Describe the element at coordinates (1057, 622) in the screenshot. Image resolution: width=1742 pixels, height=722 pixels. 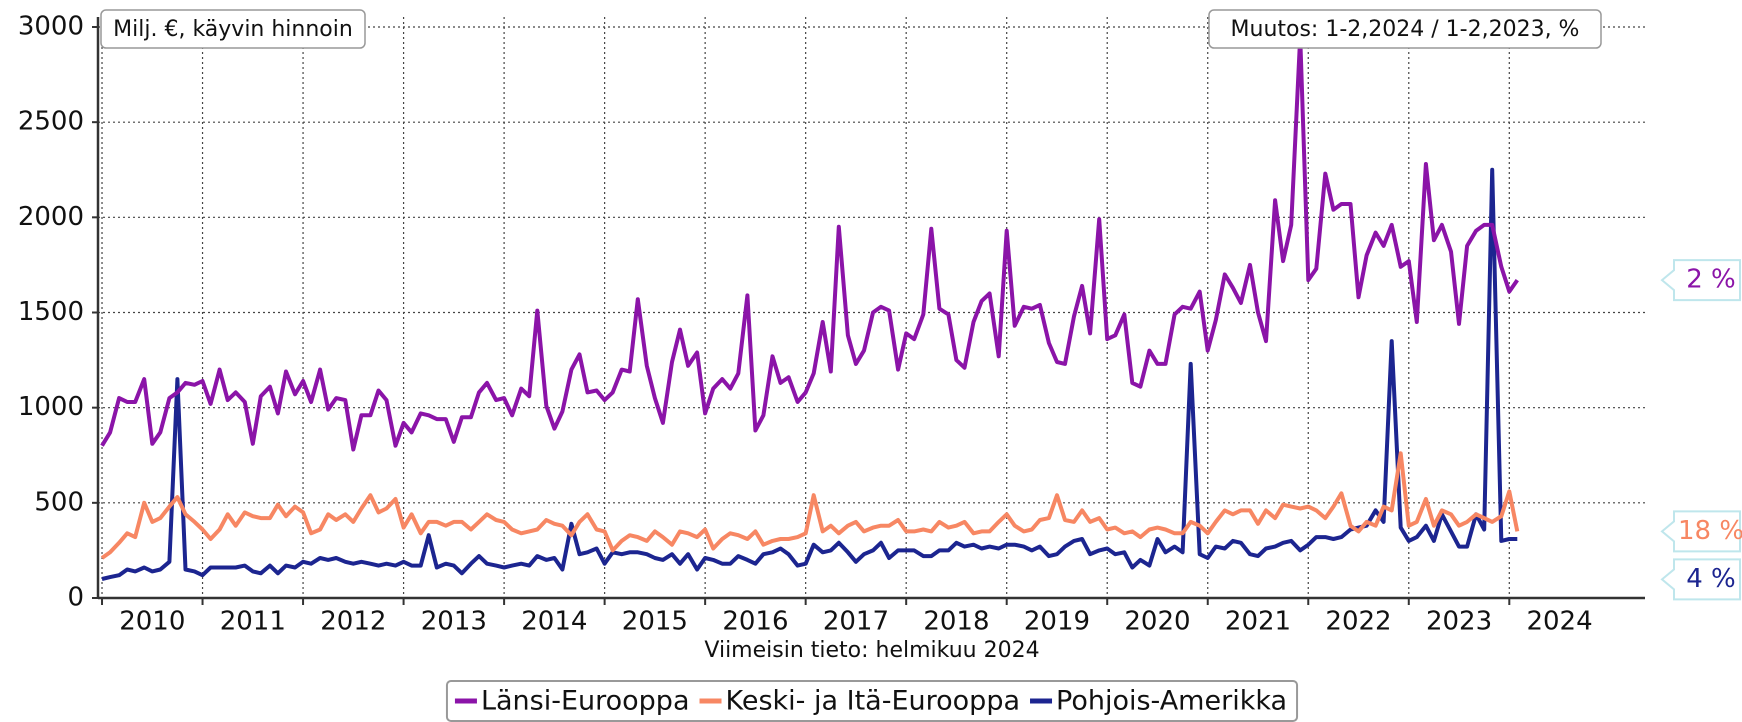
I see `x-tick-label: 2019` at that location.